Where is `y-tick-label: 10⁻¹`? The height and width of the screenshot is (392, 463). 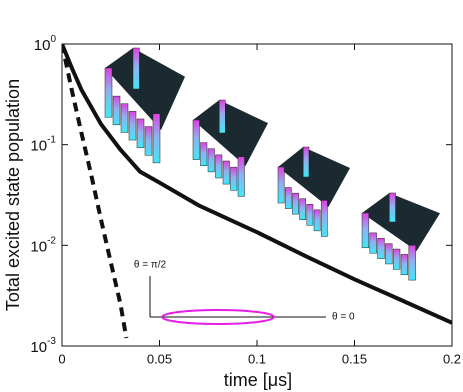
y-tick-label: 10⁻¹ is located at coordinates (43, 144).